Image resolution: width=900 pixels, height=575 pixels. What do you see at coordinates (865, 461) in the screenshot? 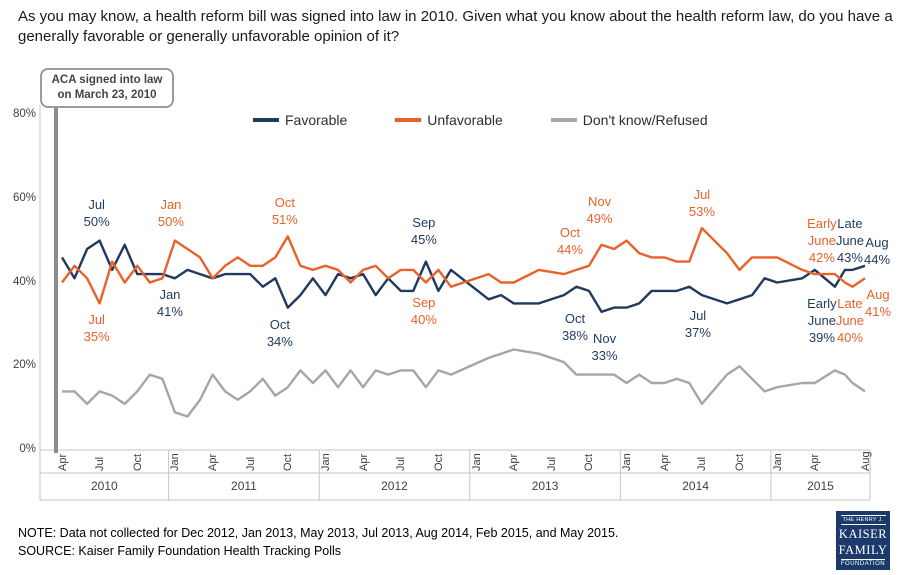
I see `x-axis-month-label: Aug` at bounding box center [865, 461].